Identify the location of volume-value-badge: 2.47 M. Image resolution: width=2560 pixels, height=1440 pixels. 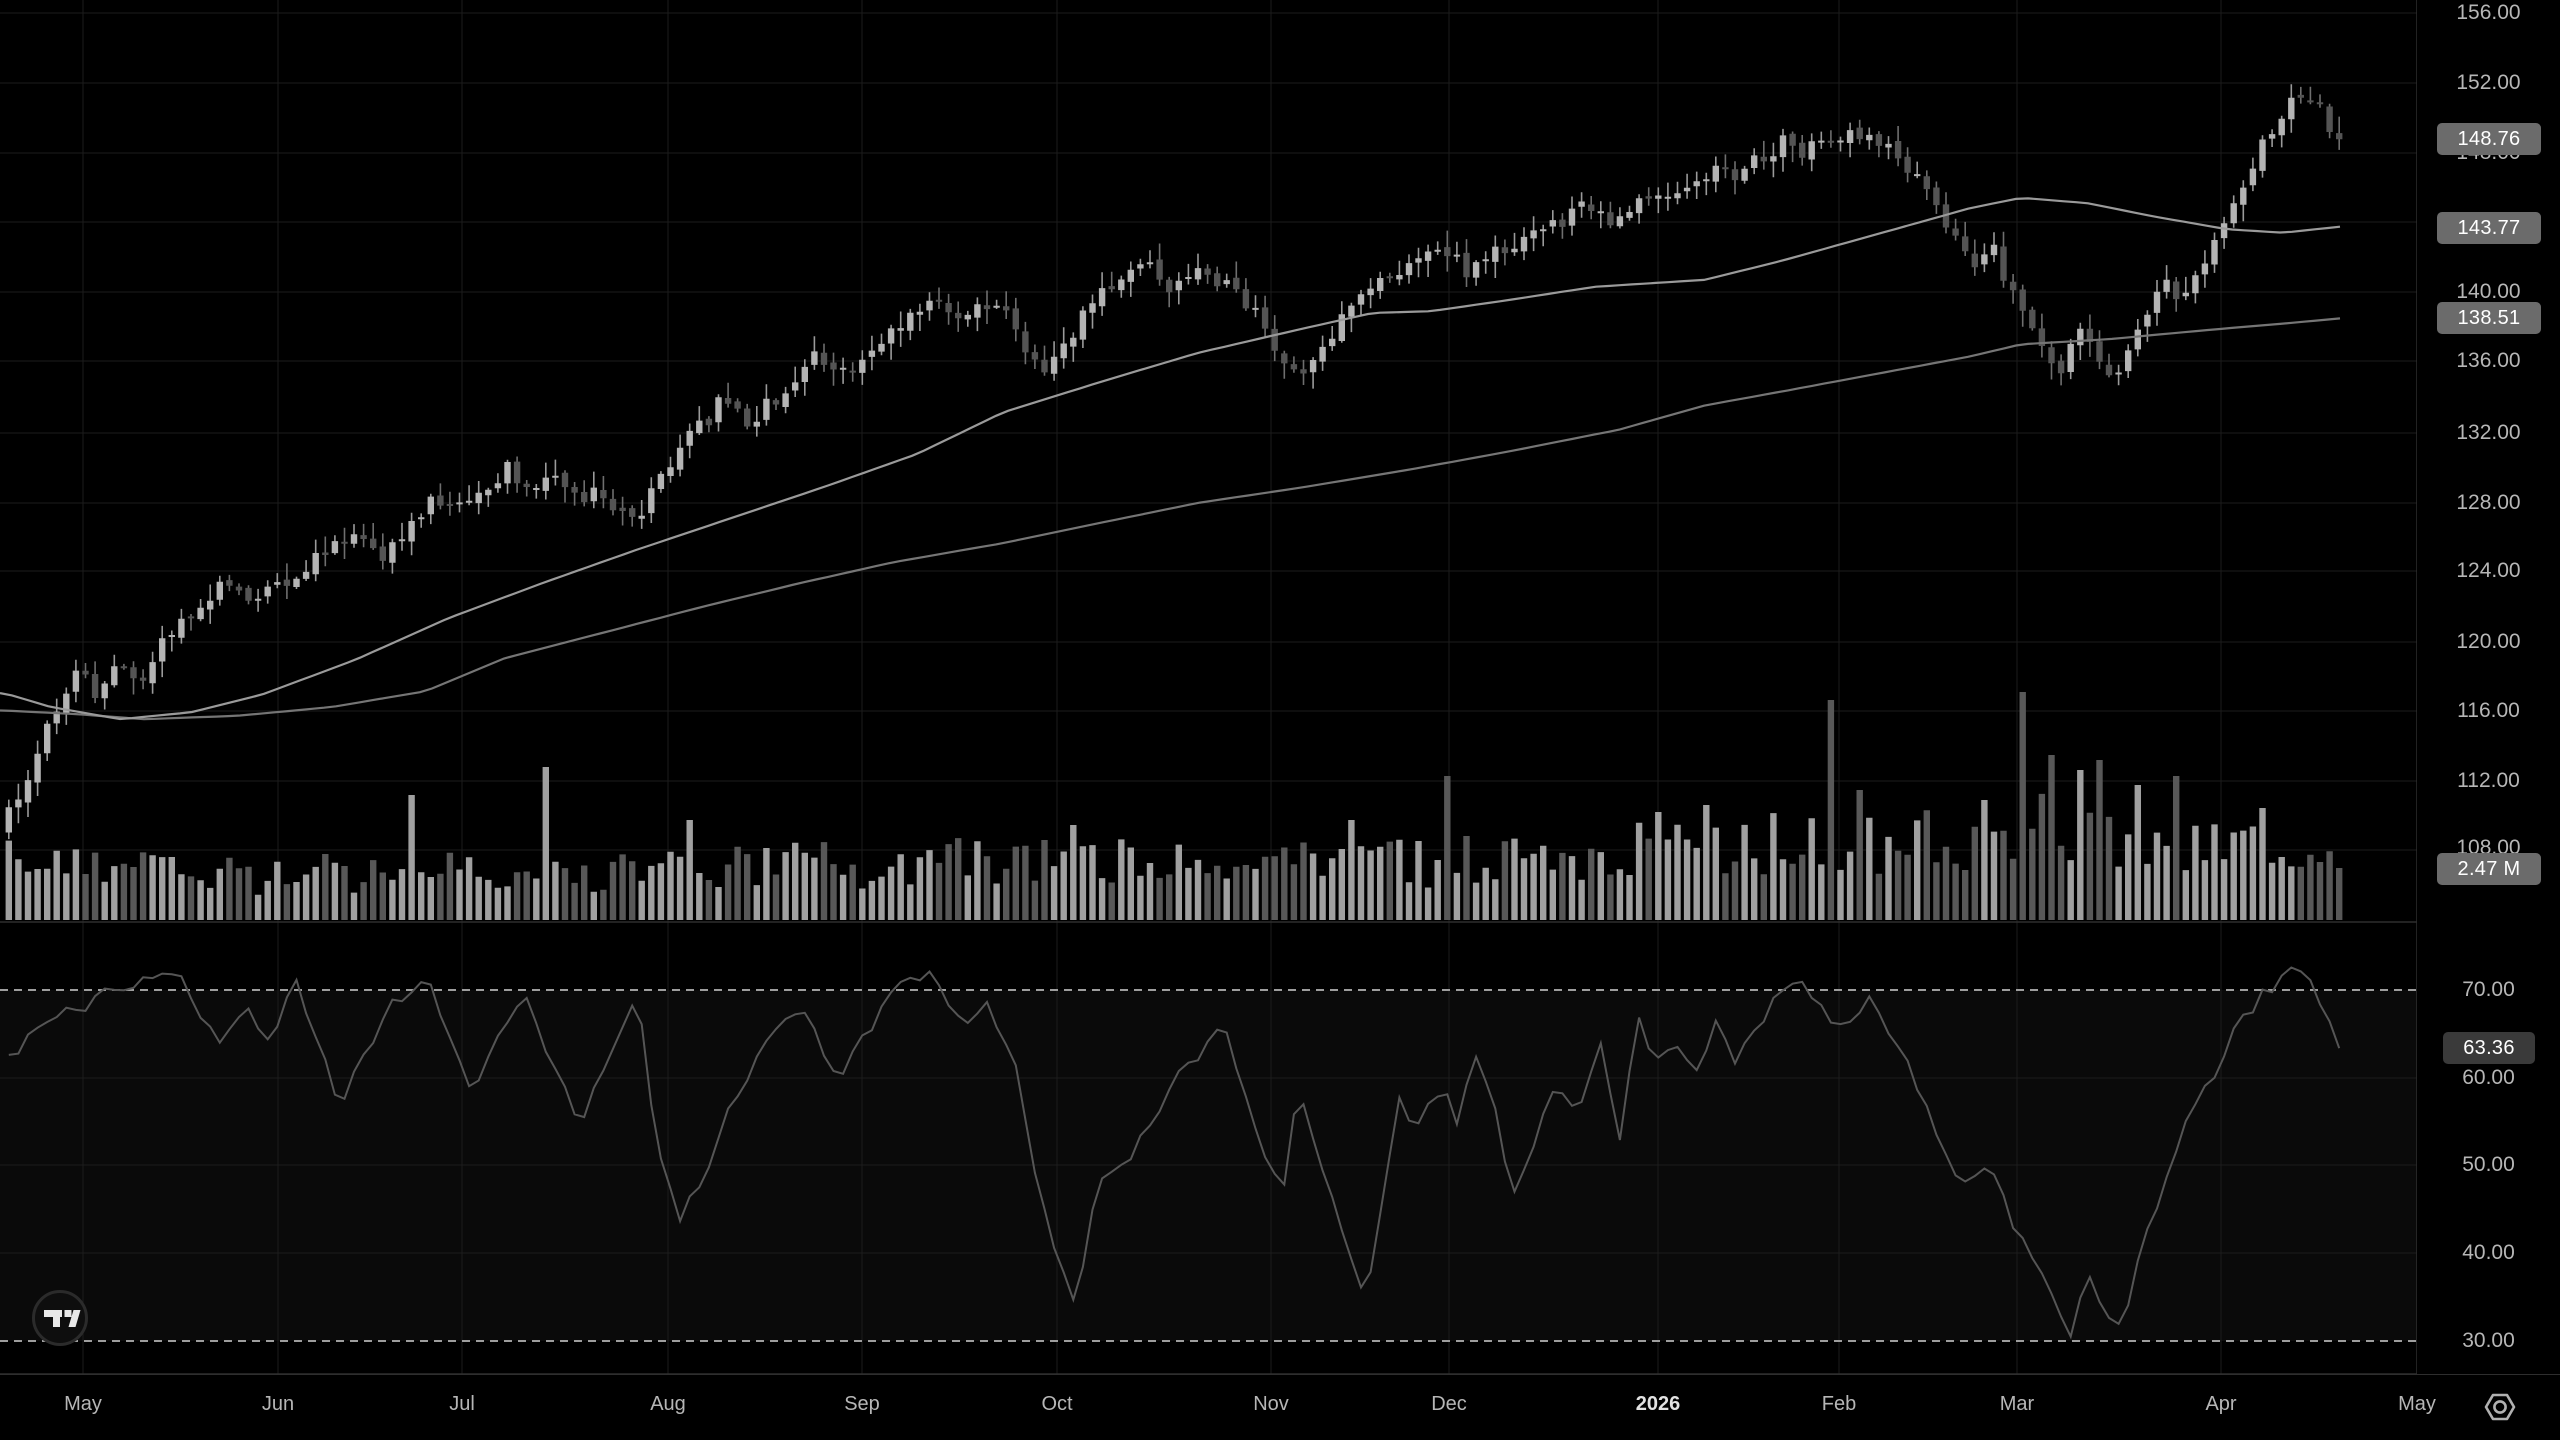
(2489, 869).